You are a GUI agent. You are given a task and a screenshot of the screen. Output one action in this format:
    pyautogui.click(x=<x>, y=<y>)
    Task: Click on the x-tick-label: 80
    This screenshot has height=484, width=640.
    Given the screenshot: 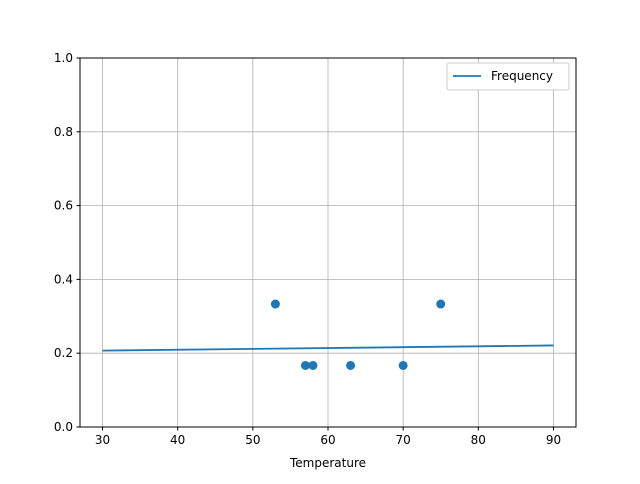 What is the action you would take?
    pyautogui.click(x=478, y=440)
    